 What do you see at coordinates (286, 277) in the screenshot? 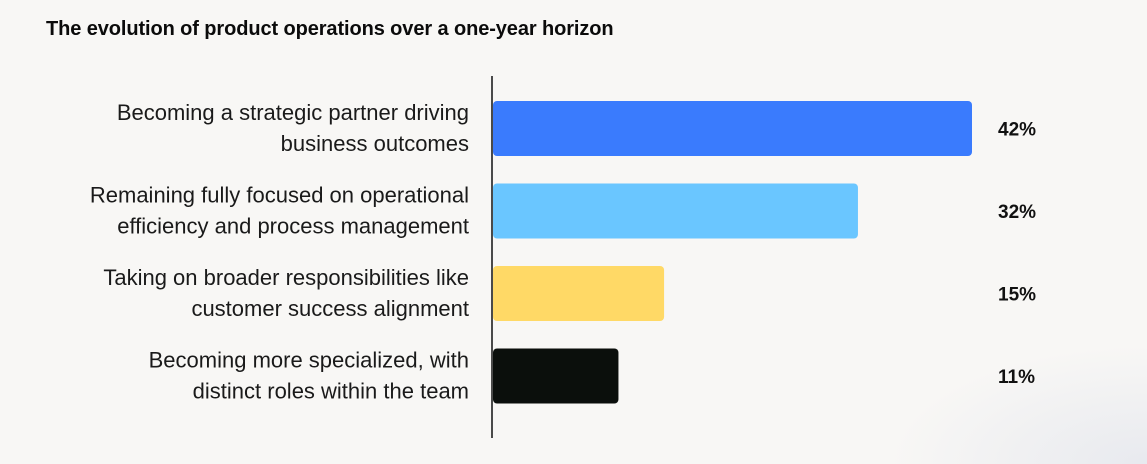
I see `category-label-3-line-1: Taking on broader responsibilities like` at bounding box center [286, 277].